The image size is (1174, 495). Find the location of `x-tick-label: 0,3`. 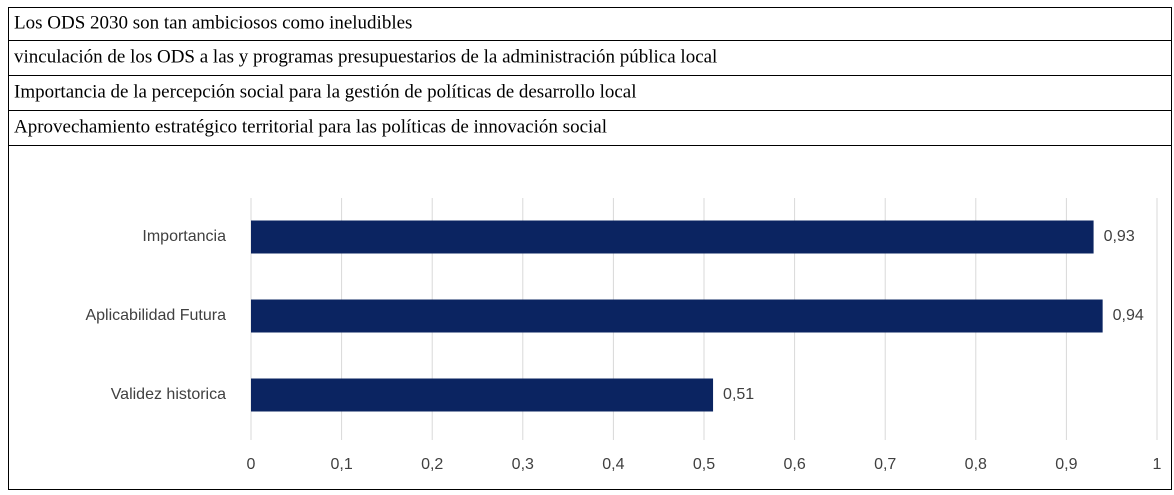

x-tick-label: 0,3 is located at coordinates (523, 464).